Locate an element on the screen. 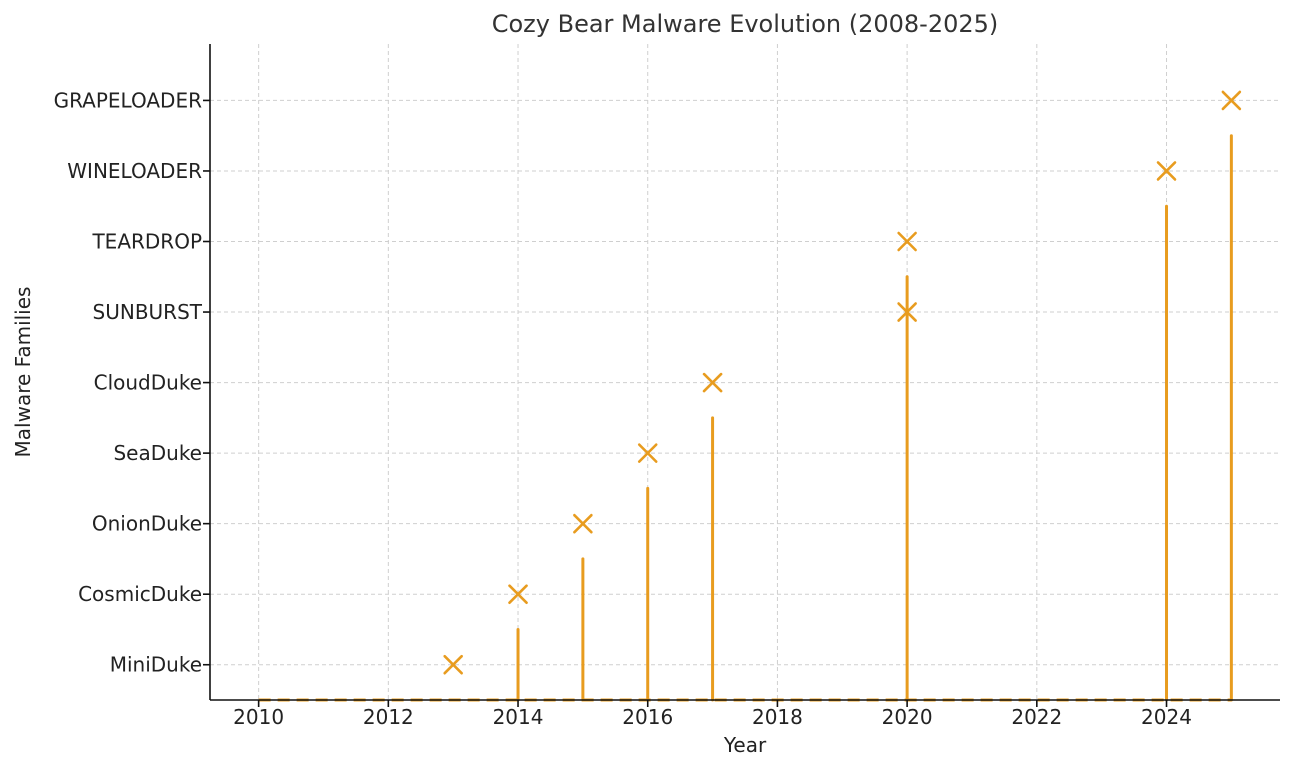 The height and width of the screenshot is (770, 1292). y-tick-label-3: SeaDuke is located at coordinates (157, 453).